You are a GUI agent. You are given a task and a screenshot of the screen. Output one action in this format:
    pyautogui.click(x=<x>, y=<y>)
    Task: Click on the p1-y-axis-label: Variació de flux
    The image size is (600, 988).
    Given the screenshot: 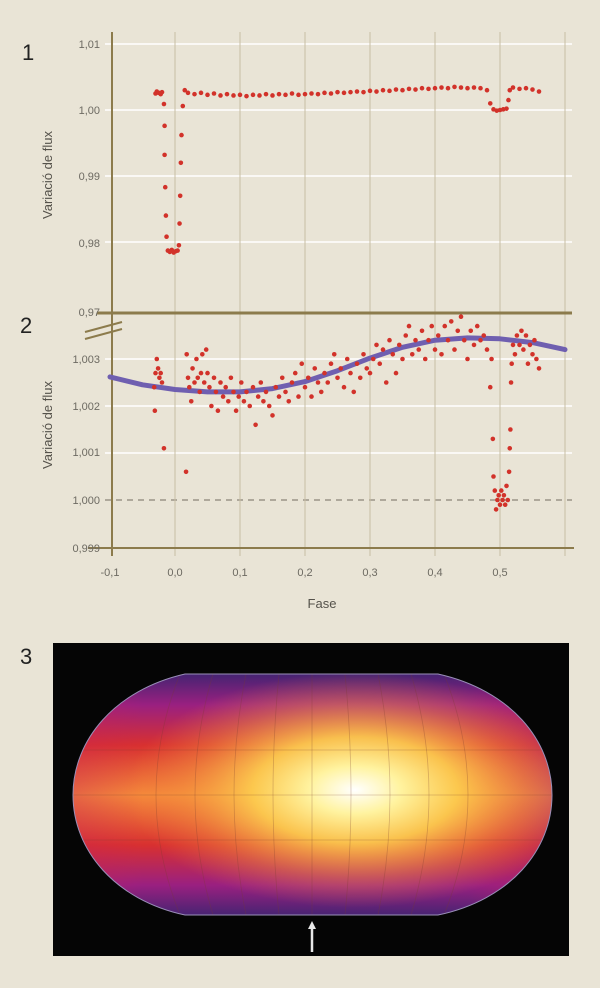 What is the action you would take?
    pyautogui.click(x=47, y=175)
    